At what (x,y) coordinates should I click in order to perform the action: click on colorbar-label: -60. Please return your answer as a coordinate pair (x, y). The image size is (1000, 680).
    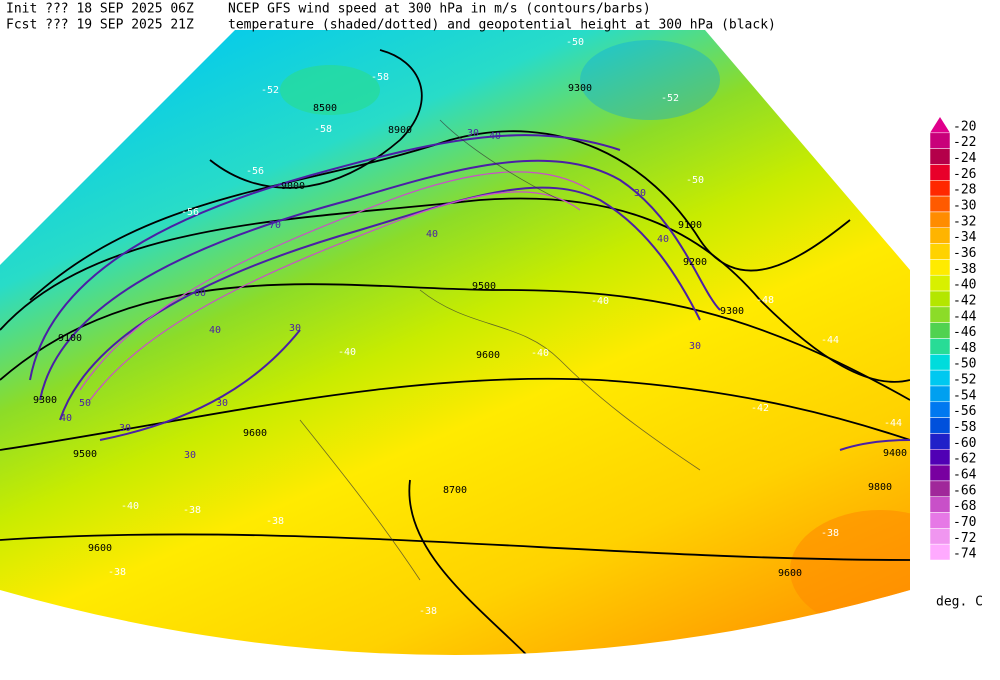
    Looking at the image, I should click on (964, 443).